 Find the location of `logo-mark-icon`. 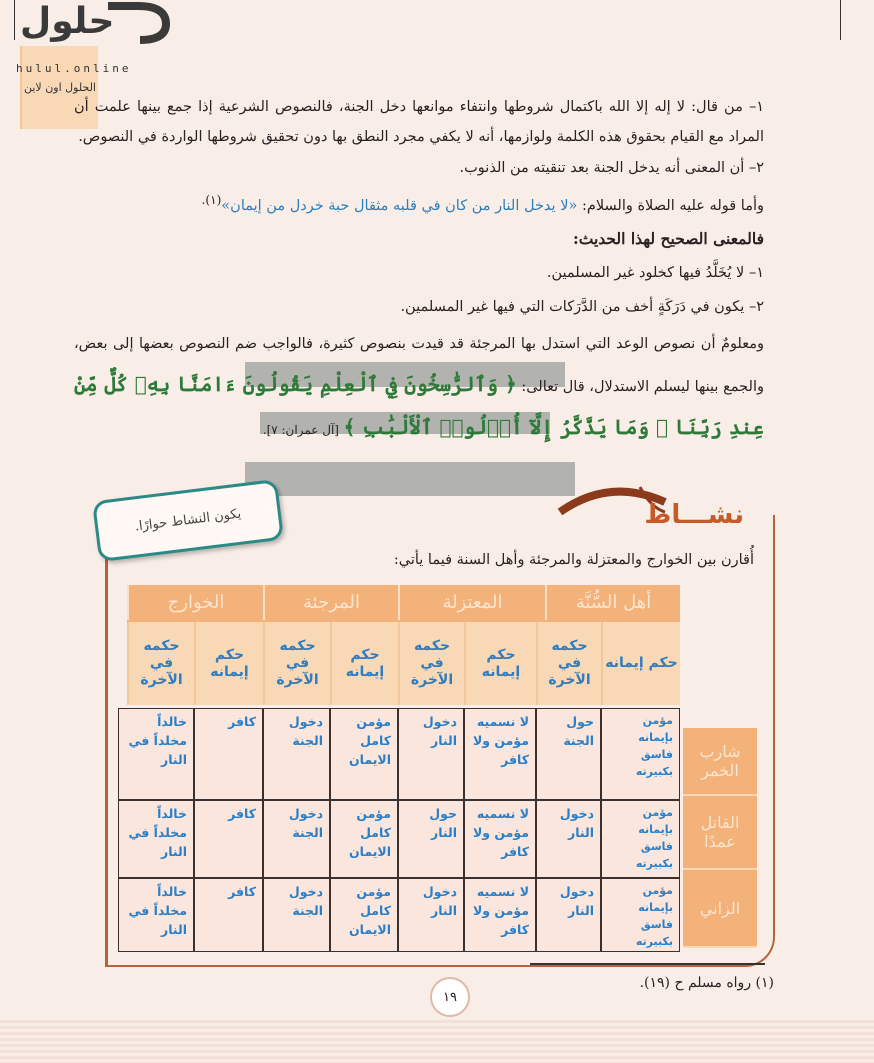

logo-mark-icon is located at coordinates (139, 22).